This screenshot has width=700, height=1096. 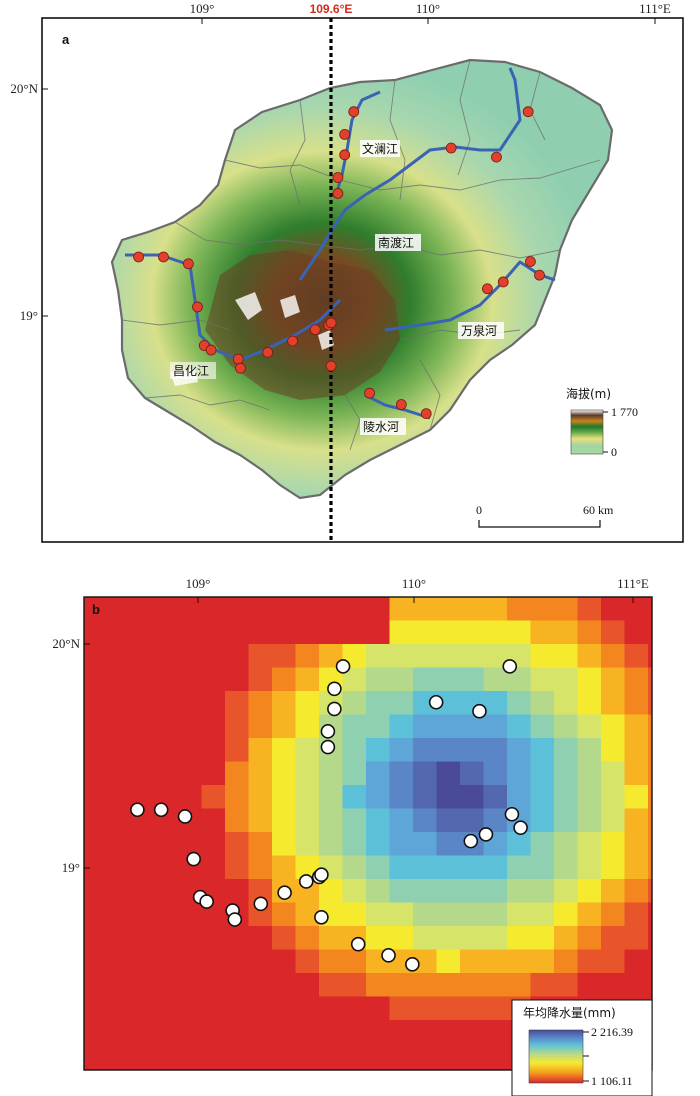 I want to click on panel-b-lon-tick-2: 110°, so click(x=414, y=583).